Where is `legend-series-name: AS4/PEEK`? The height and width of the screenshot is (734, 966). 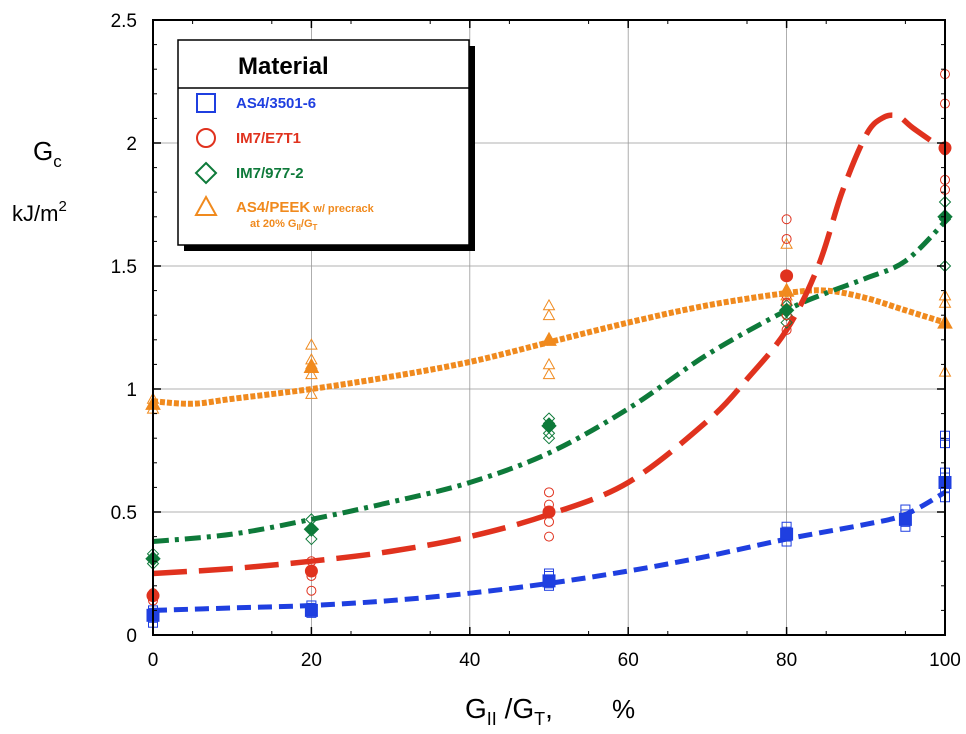
legend-series-name: AS4/PEEK is located at coordinates (273, 207).